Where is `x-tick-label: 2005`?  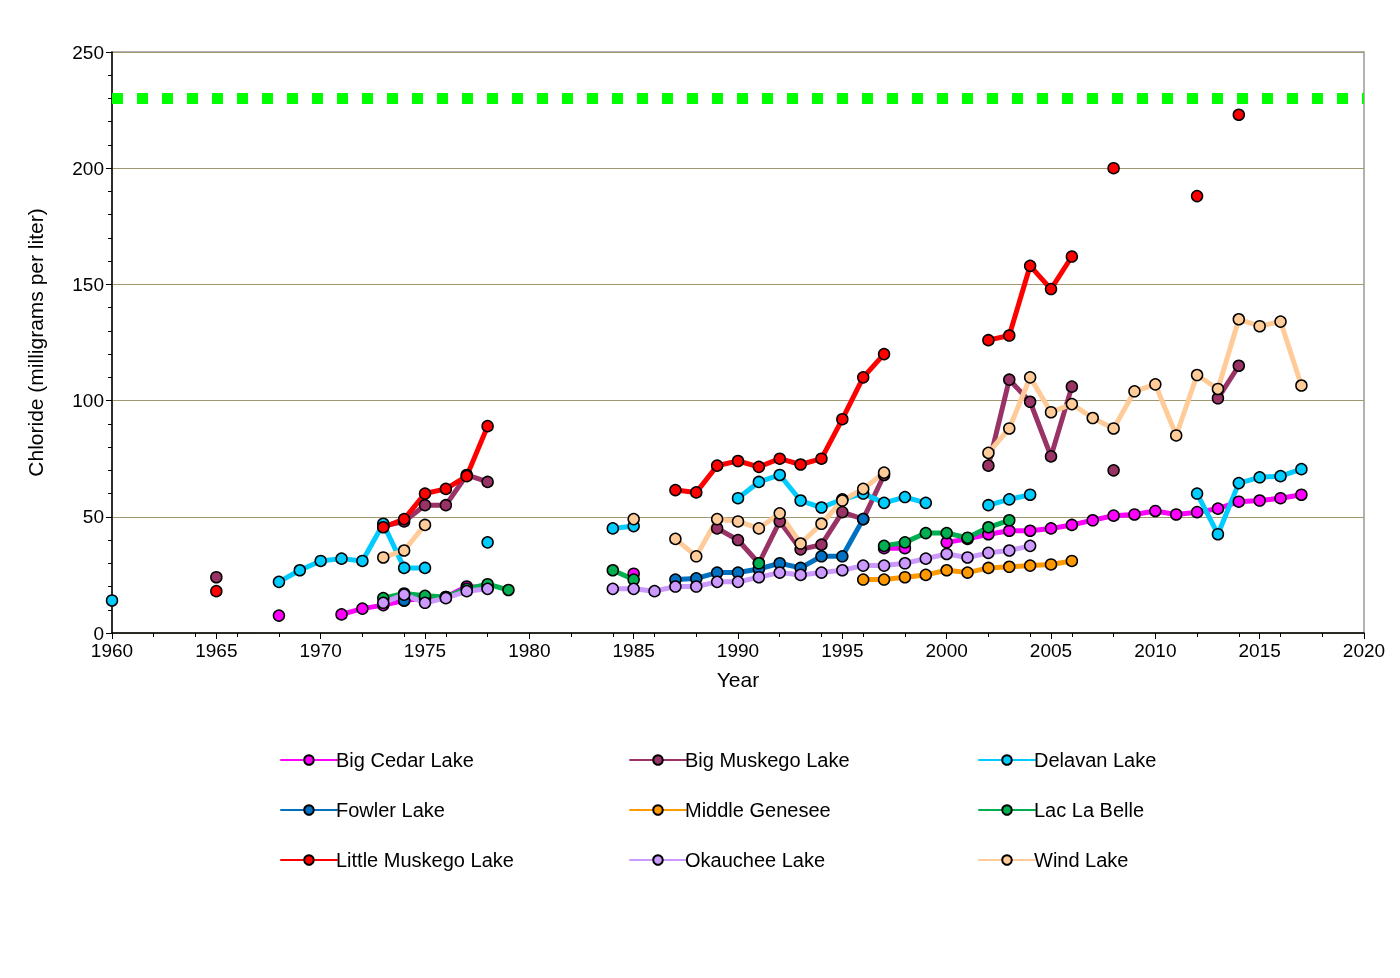 x-tick-label: 2005 is located at coordinates (1051, 650).